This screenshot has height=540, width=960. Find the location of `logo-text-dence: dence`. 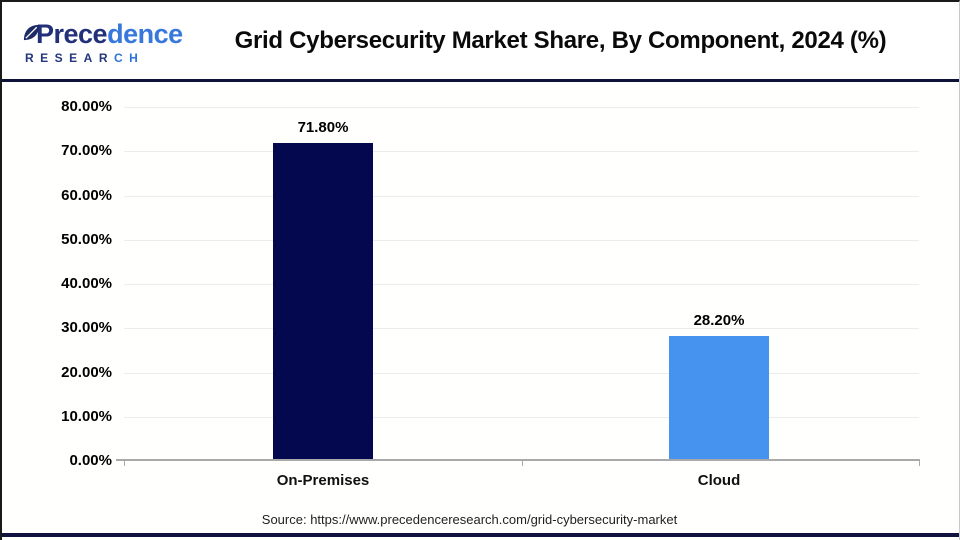

logo-text-dence: dence is located at coordinates (145, 34).